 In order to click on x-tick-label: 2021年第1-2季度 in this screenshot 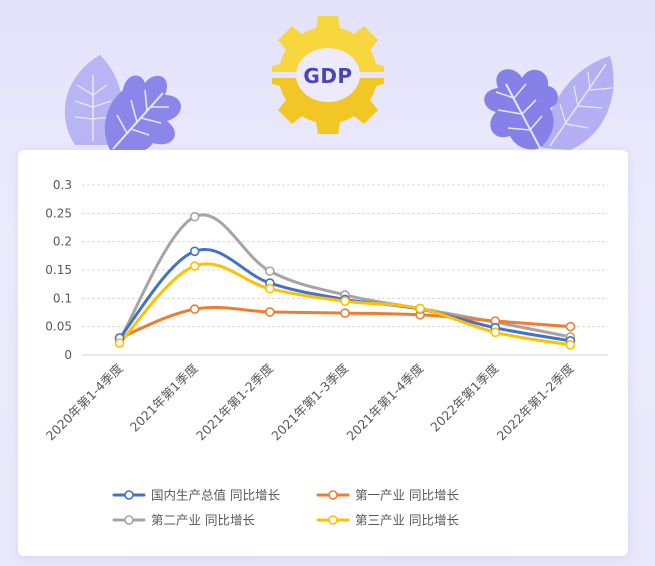, I will do `click(234, 401)`.